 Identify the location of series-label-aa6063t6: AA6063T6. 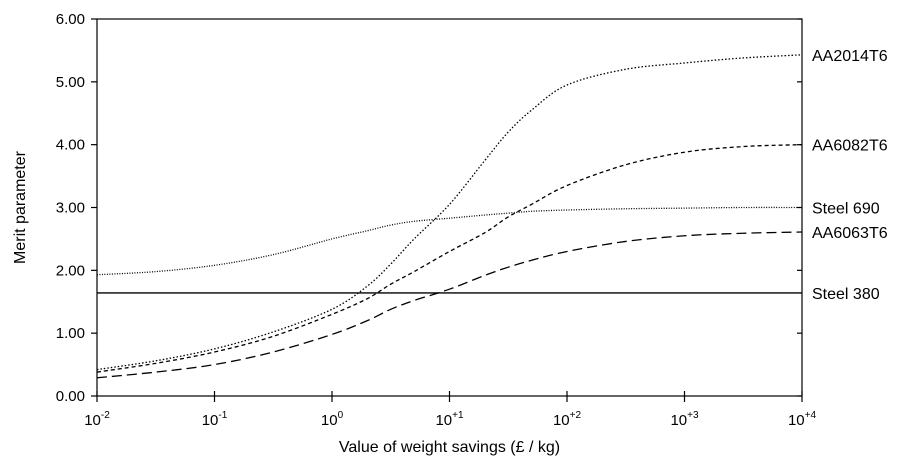
(850, 233).